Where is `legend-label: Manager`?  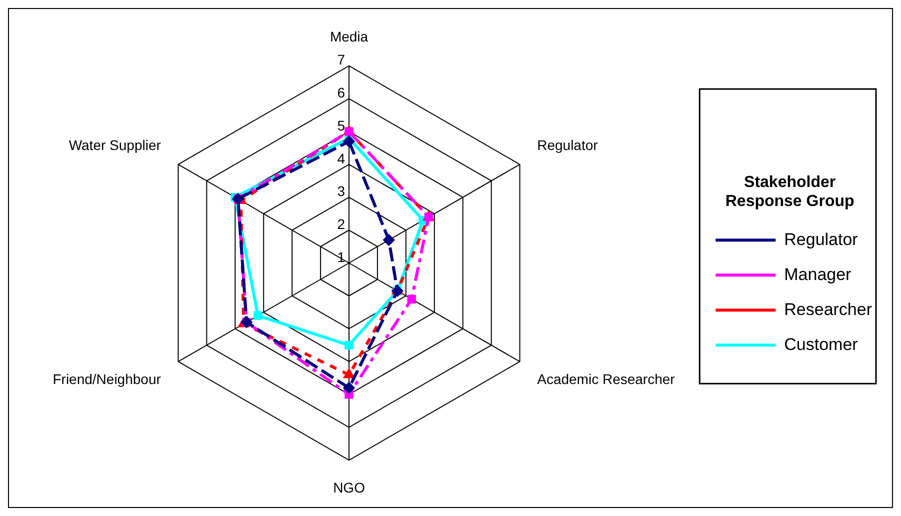
legend-label: Manager is located at coordinates (818, 274).